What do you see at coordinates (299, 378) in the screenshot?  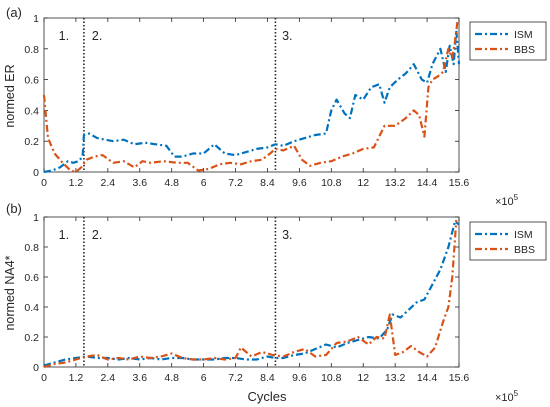 I see `panel-b-x-tick-label: 9.6` at bounding box center [299, 378].